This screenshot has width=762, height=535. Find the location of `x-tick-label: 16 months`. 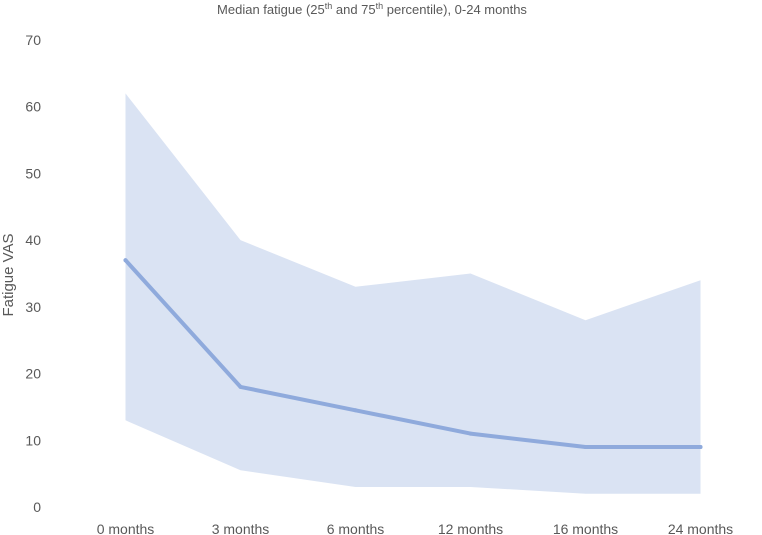

x-tick-label: 16 months is located at coordinates (585, 528).